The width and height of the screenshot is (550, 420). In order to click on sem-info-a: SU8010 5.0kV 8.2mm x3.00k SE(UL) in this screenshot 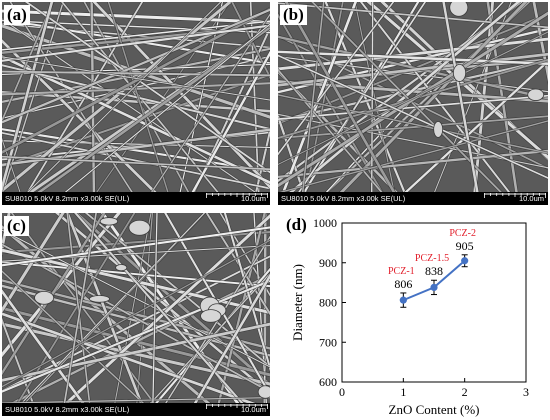, I will do `click(67, 198)`.